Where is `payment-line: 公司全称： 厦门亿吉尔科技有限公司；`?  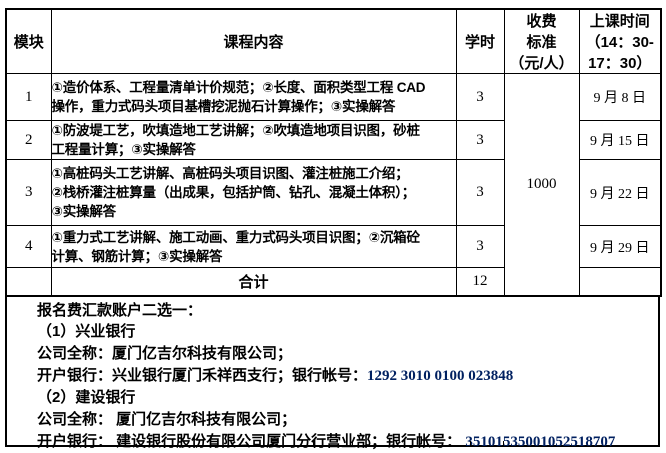
payment-line: 公司全称： 厦门亿吉尔科技有限公司； is located at coordinates (345, 420).